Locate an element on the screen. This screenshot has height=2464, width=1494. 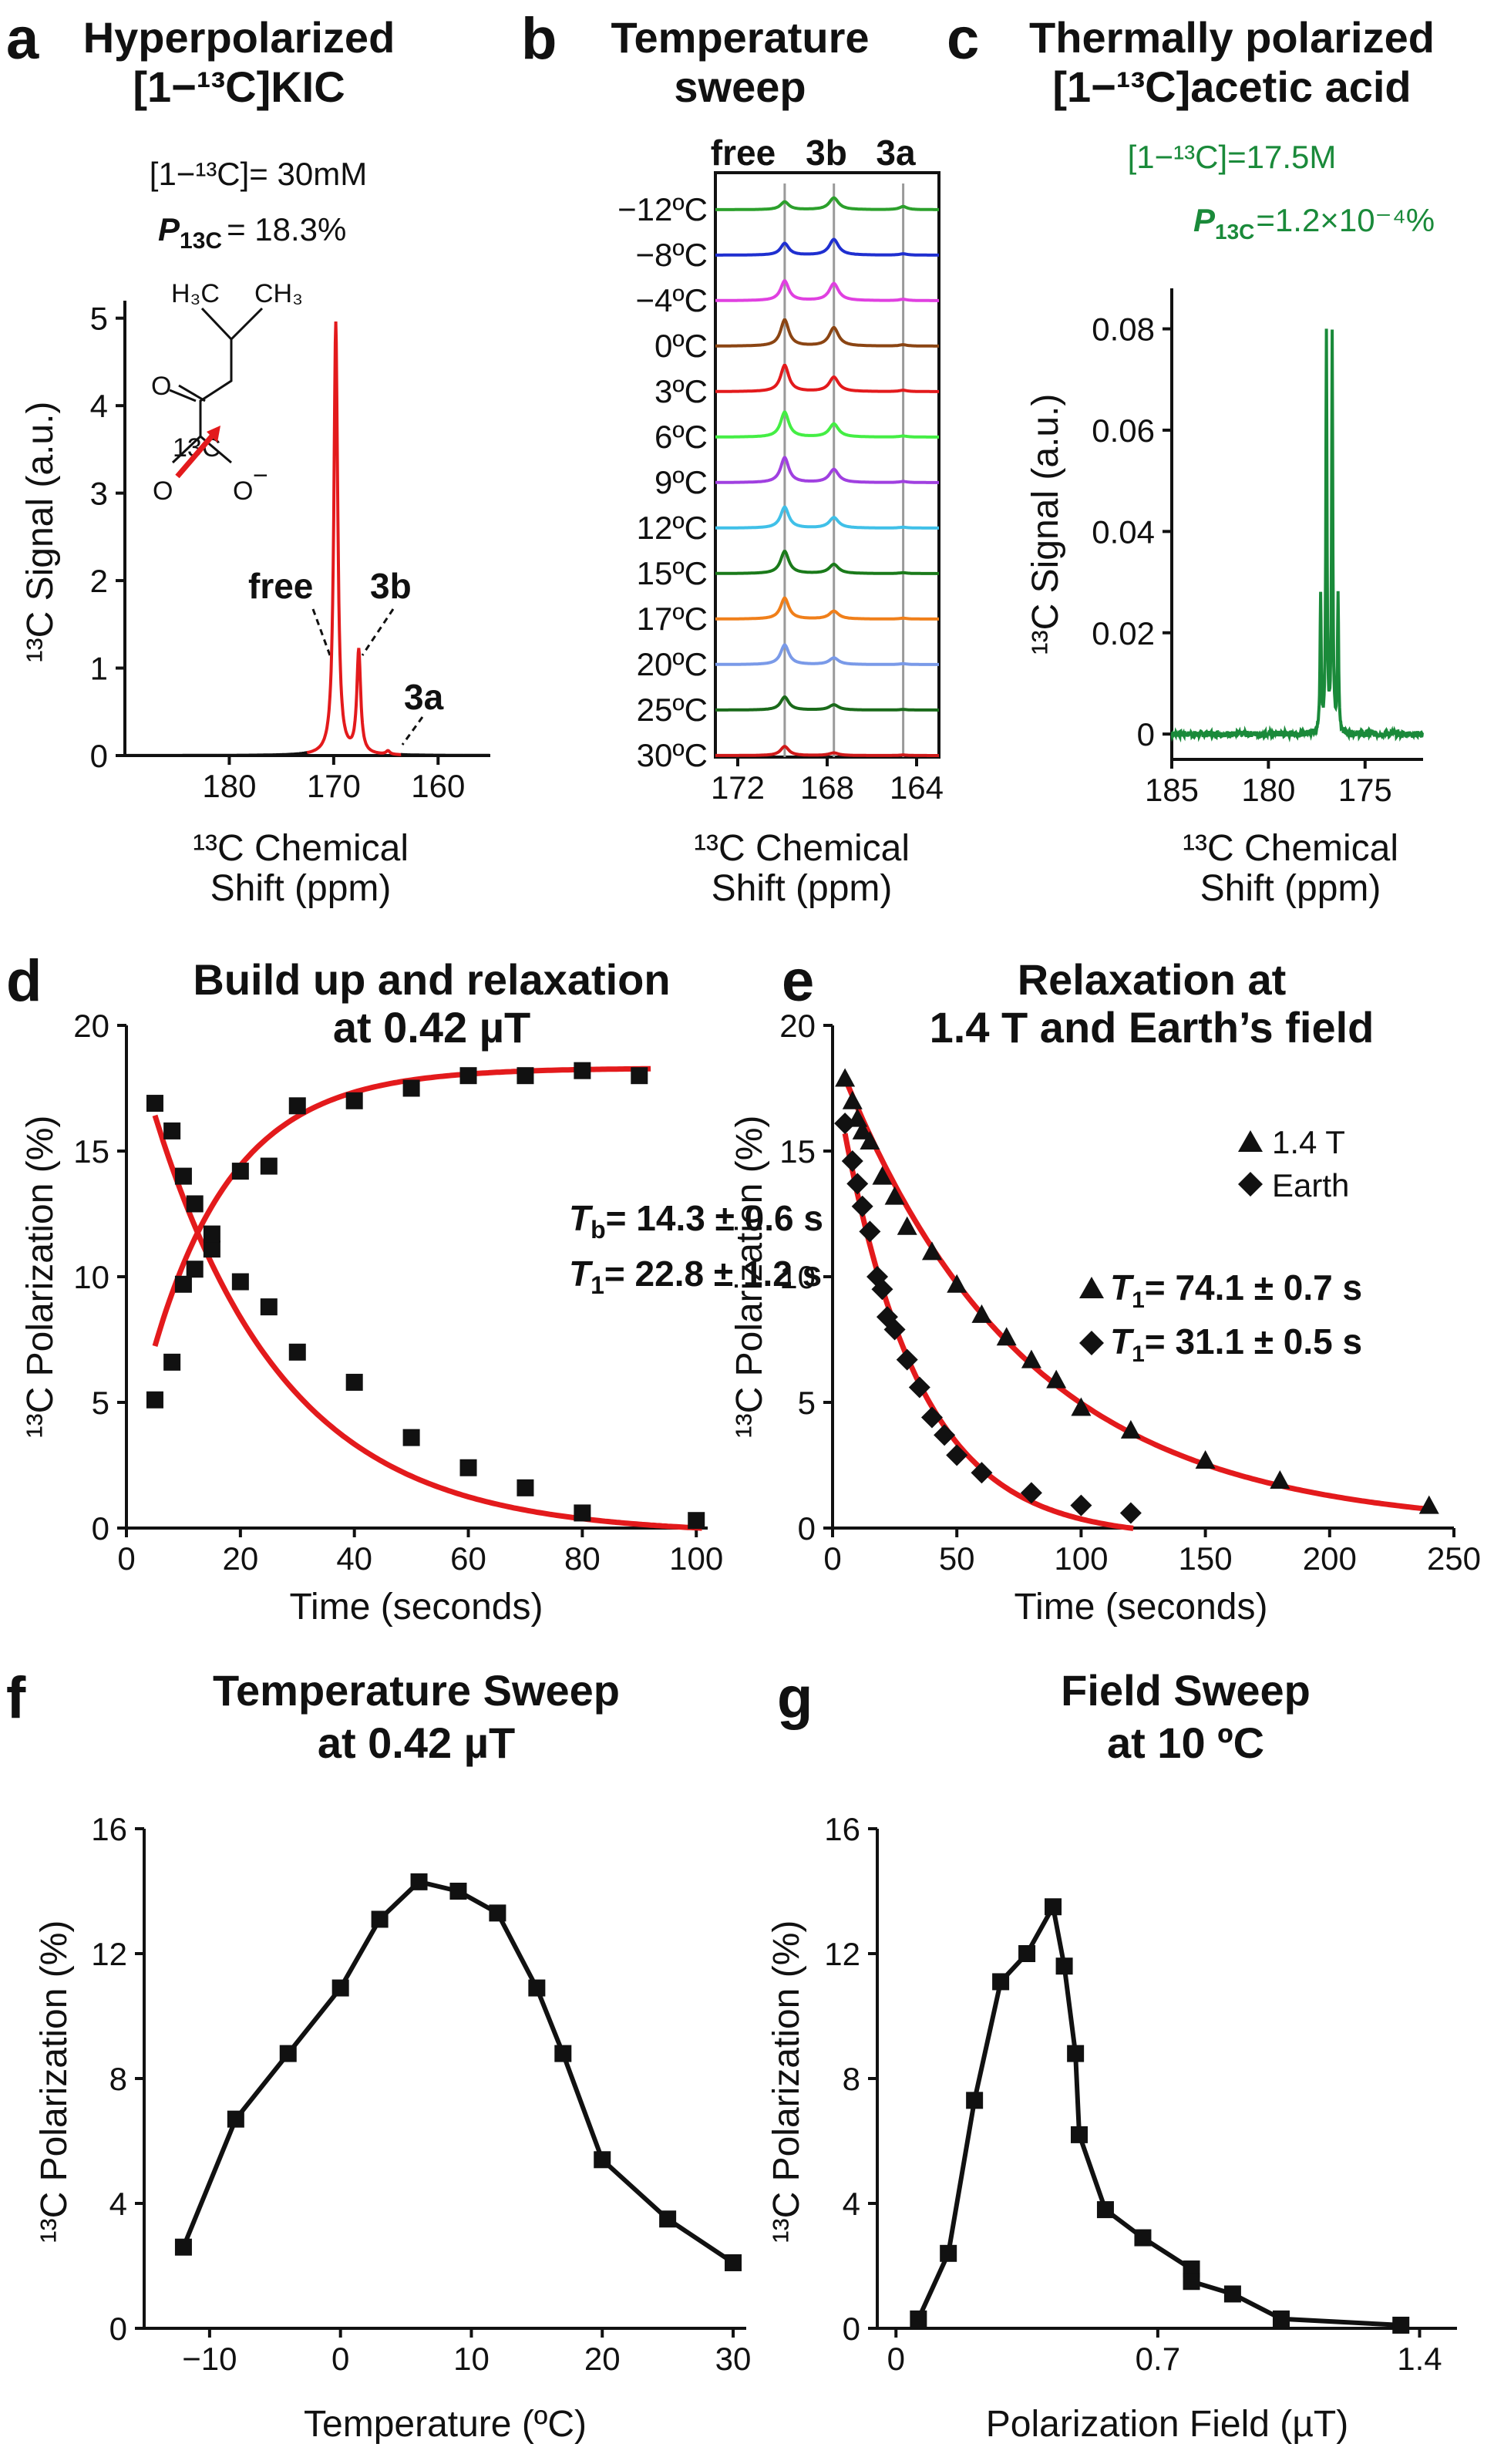
fit-val: = 31.1 ± 0.5 s is located at coordinates (1253, 1341).